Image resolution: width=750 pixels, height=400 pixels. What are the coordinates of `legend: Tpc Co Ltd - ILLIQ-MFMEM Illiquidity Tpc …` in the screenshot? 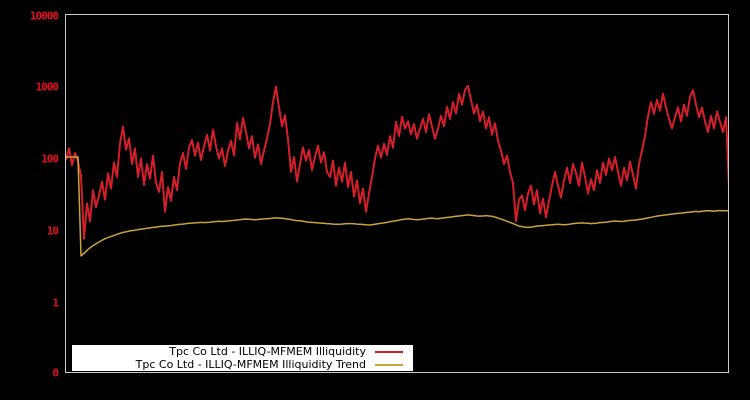 It's located at (242, 358).